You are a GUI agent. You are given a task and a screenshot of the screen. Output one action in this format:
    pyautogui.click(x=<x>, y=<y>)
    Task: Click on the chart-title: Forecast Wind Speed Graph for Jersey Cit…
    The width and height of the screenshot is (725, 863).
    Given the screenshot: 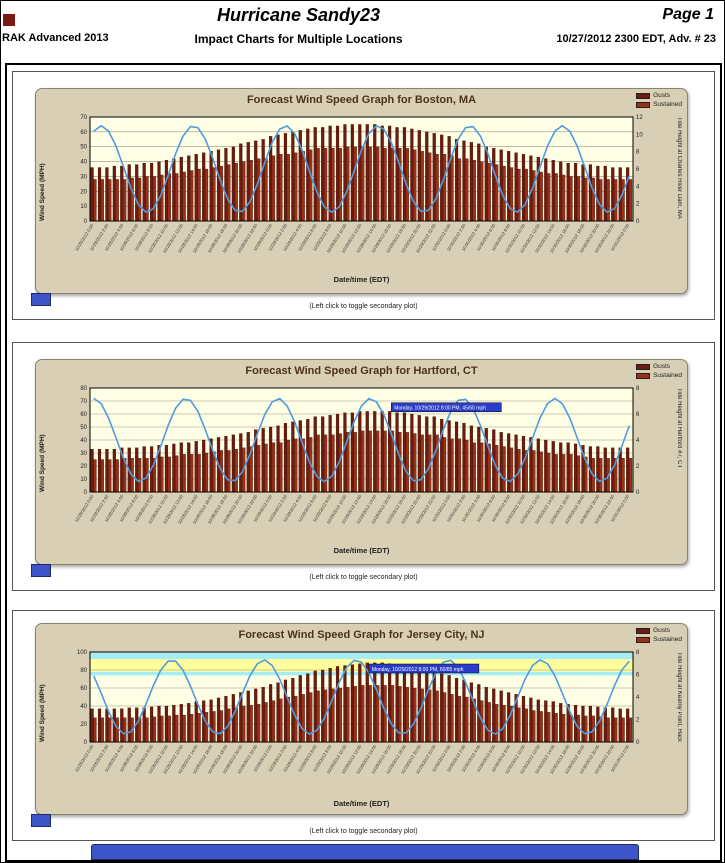 What is the action you would take?
    pyautogui.click(x=361, y=635)
    